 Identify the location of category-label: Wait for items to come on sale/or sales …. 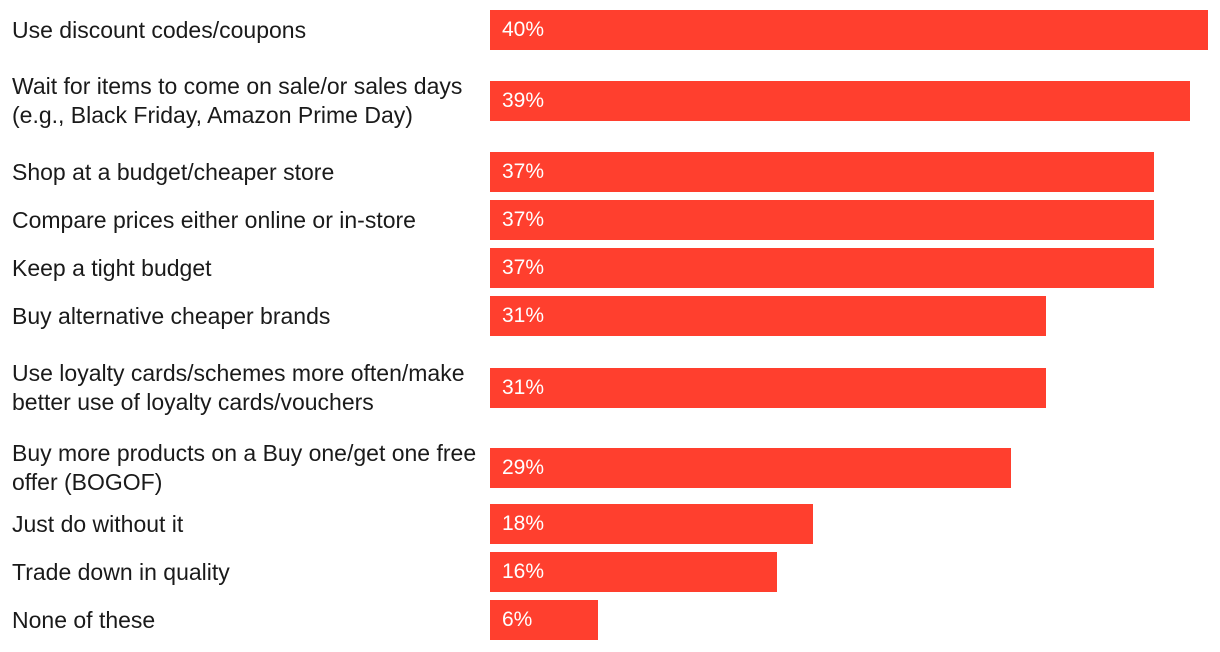
(237, 100).